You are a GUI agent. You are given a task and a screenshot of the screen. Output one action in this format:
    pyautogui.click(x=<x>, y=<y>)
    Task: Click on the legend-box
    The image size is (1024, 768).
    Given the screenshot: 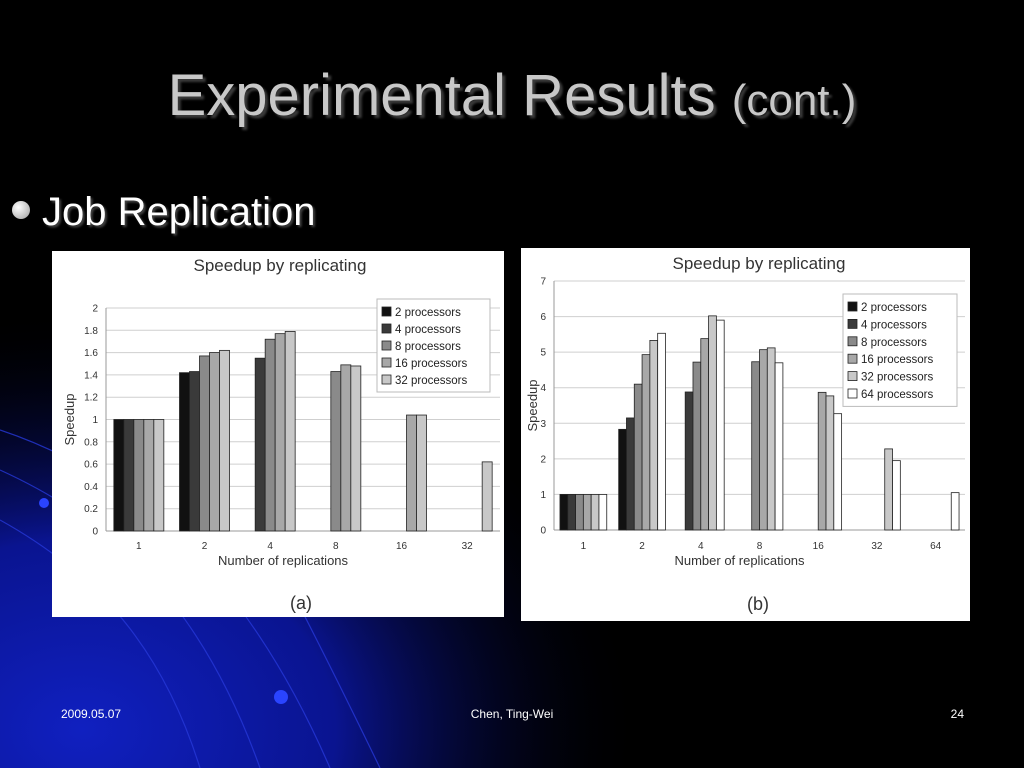 What is the action you would take?
    pyautogui.click(x=900, y=350)
    